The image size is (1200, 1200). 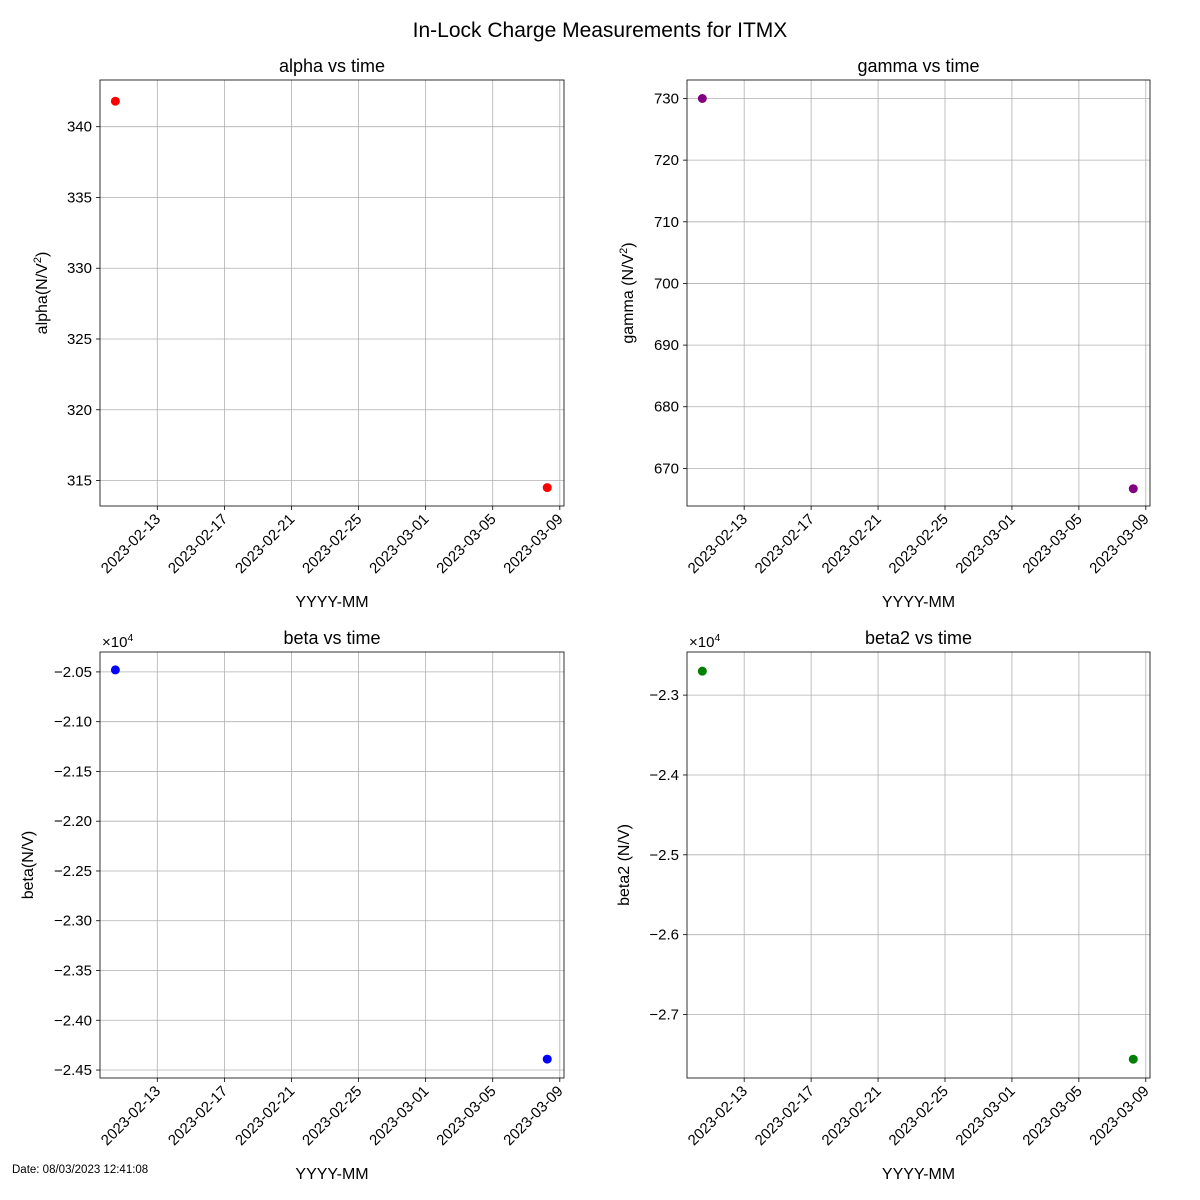 I want to click on beta-x-tick-label: 2023-02-25, so click(x=332, y=1116).